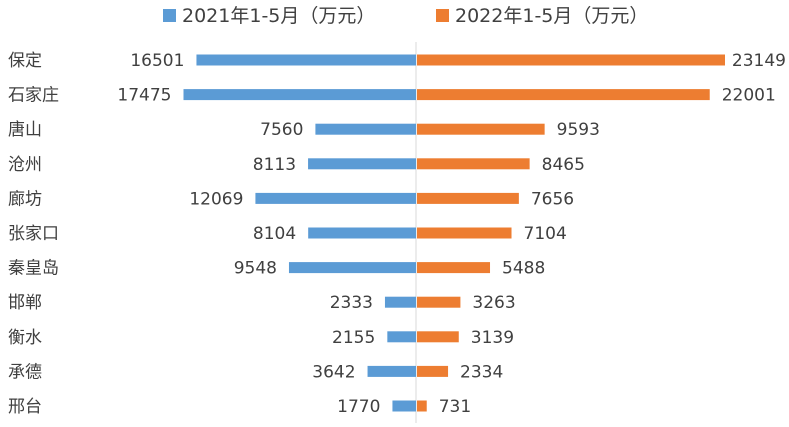 The height and width of the screenshot is (427, 789). Describe the element at coordinates (25, 61) in the screenshot. I see `category-label: 保定` at that location.